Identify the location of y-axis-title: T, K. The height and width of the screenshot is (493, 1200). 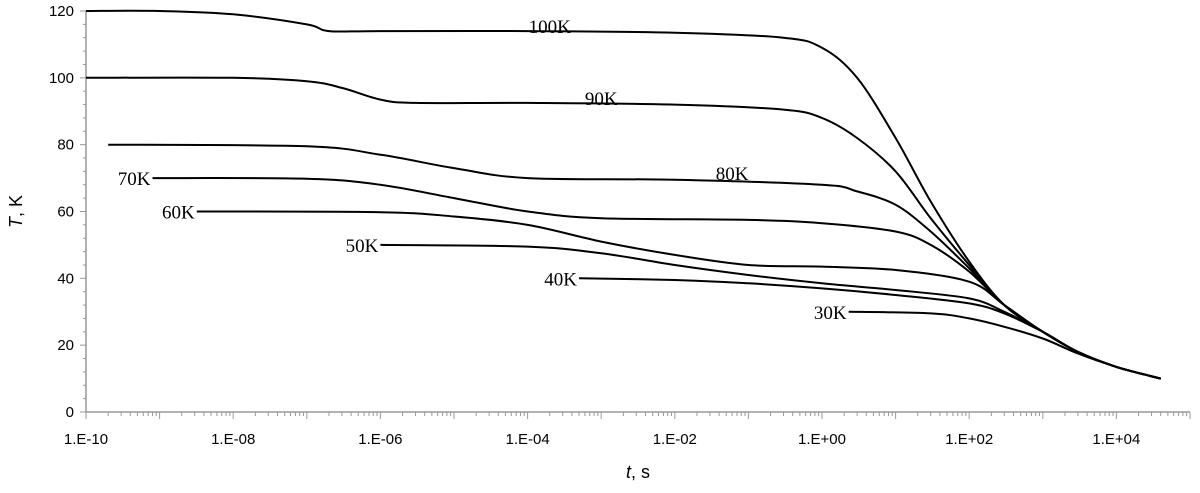
(16, 211).